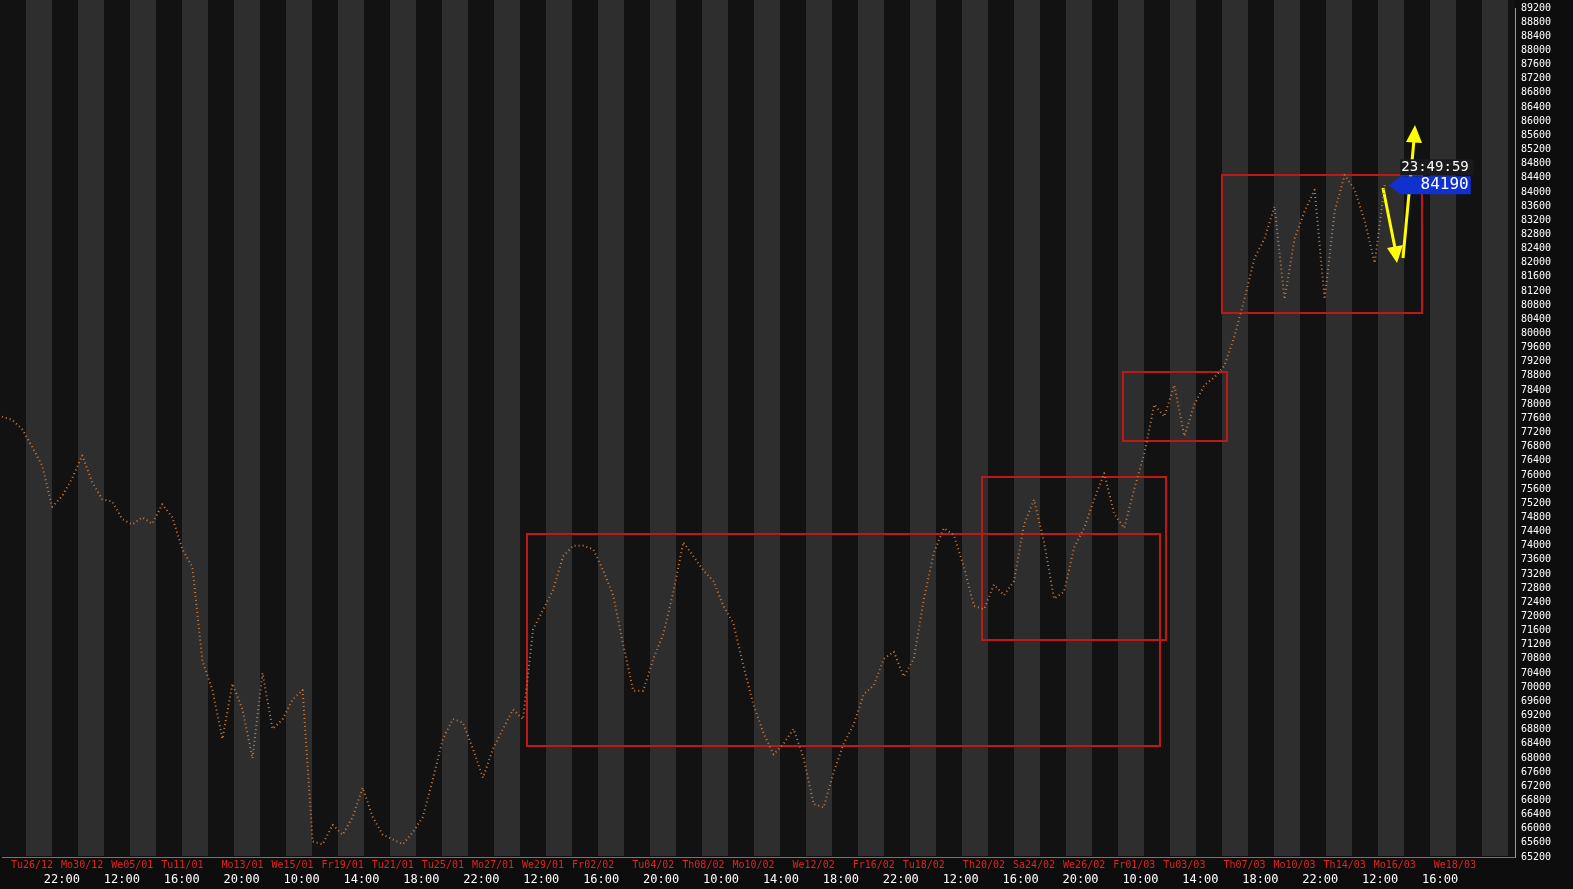  I want to click on y-tick-label: 74800, so click(1536, 516).